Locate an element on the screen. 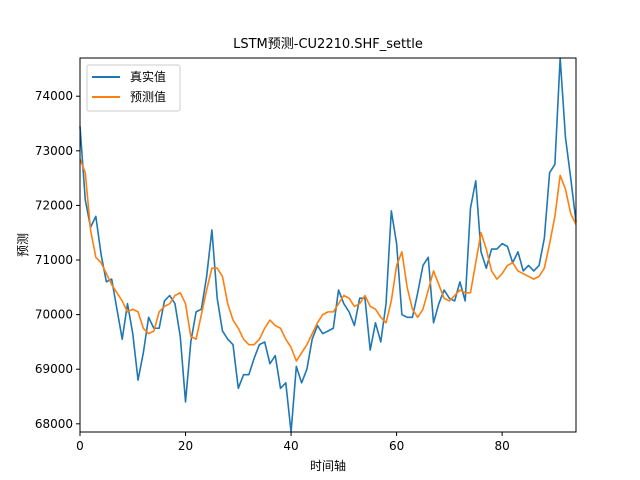  y-tick-label: 70000 is located at coordinates (54, 315).